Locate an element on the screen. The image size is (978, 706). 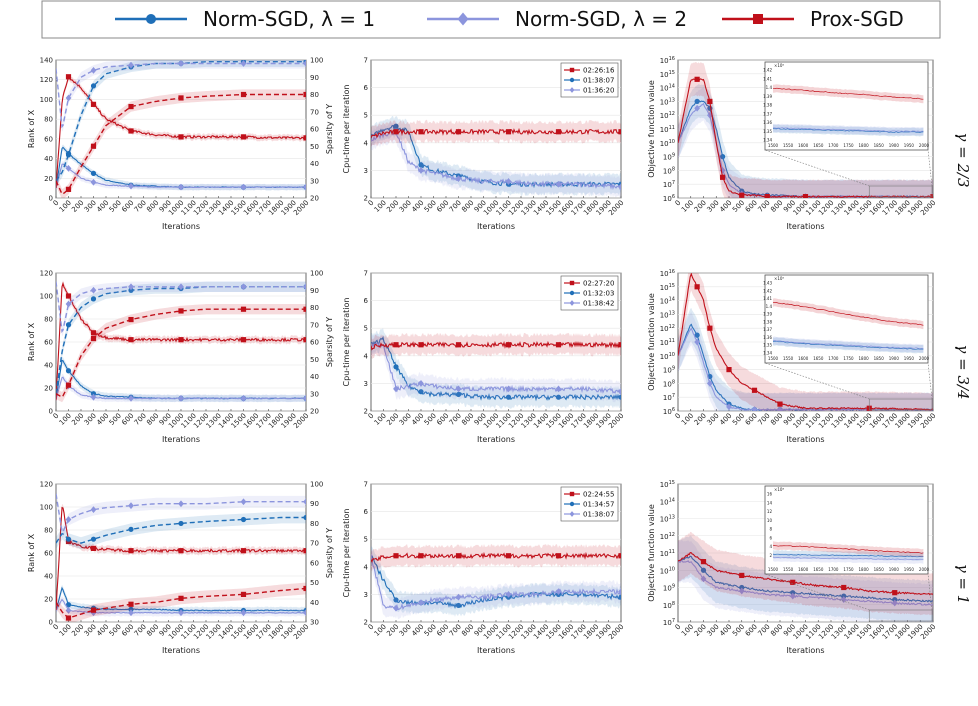
y-tick-label: 80 is located at coordinates (48, 531).